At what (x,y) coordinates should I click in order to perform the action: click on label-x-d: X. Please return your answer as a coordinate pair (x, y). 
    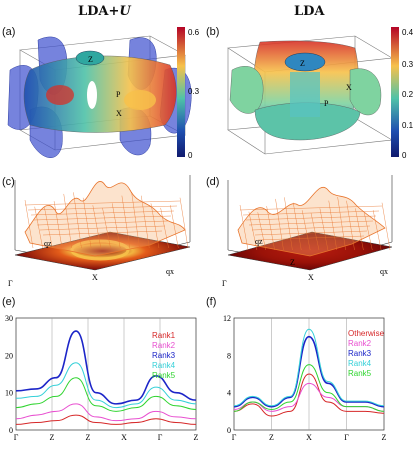
    Looking at the image, I should click on (311, 277).